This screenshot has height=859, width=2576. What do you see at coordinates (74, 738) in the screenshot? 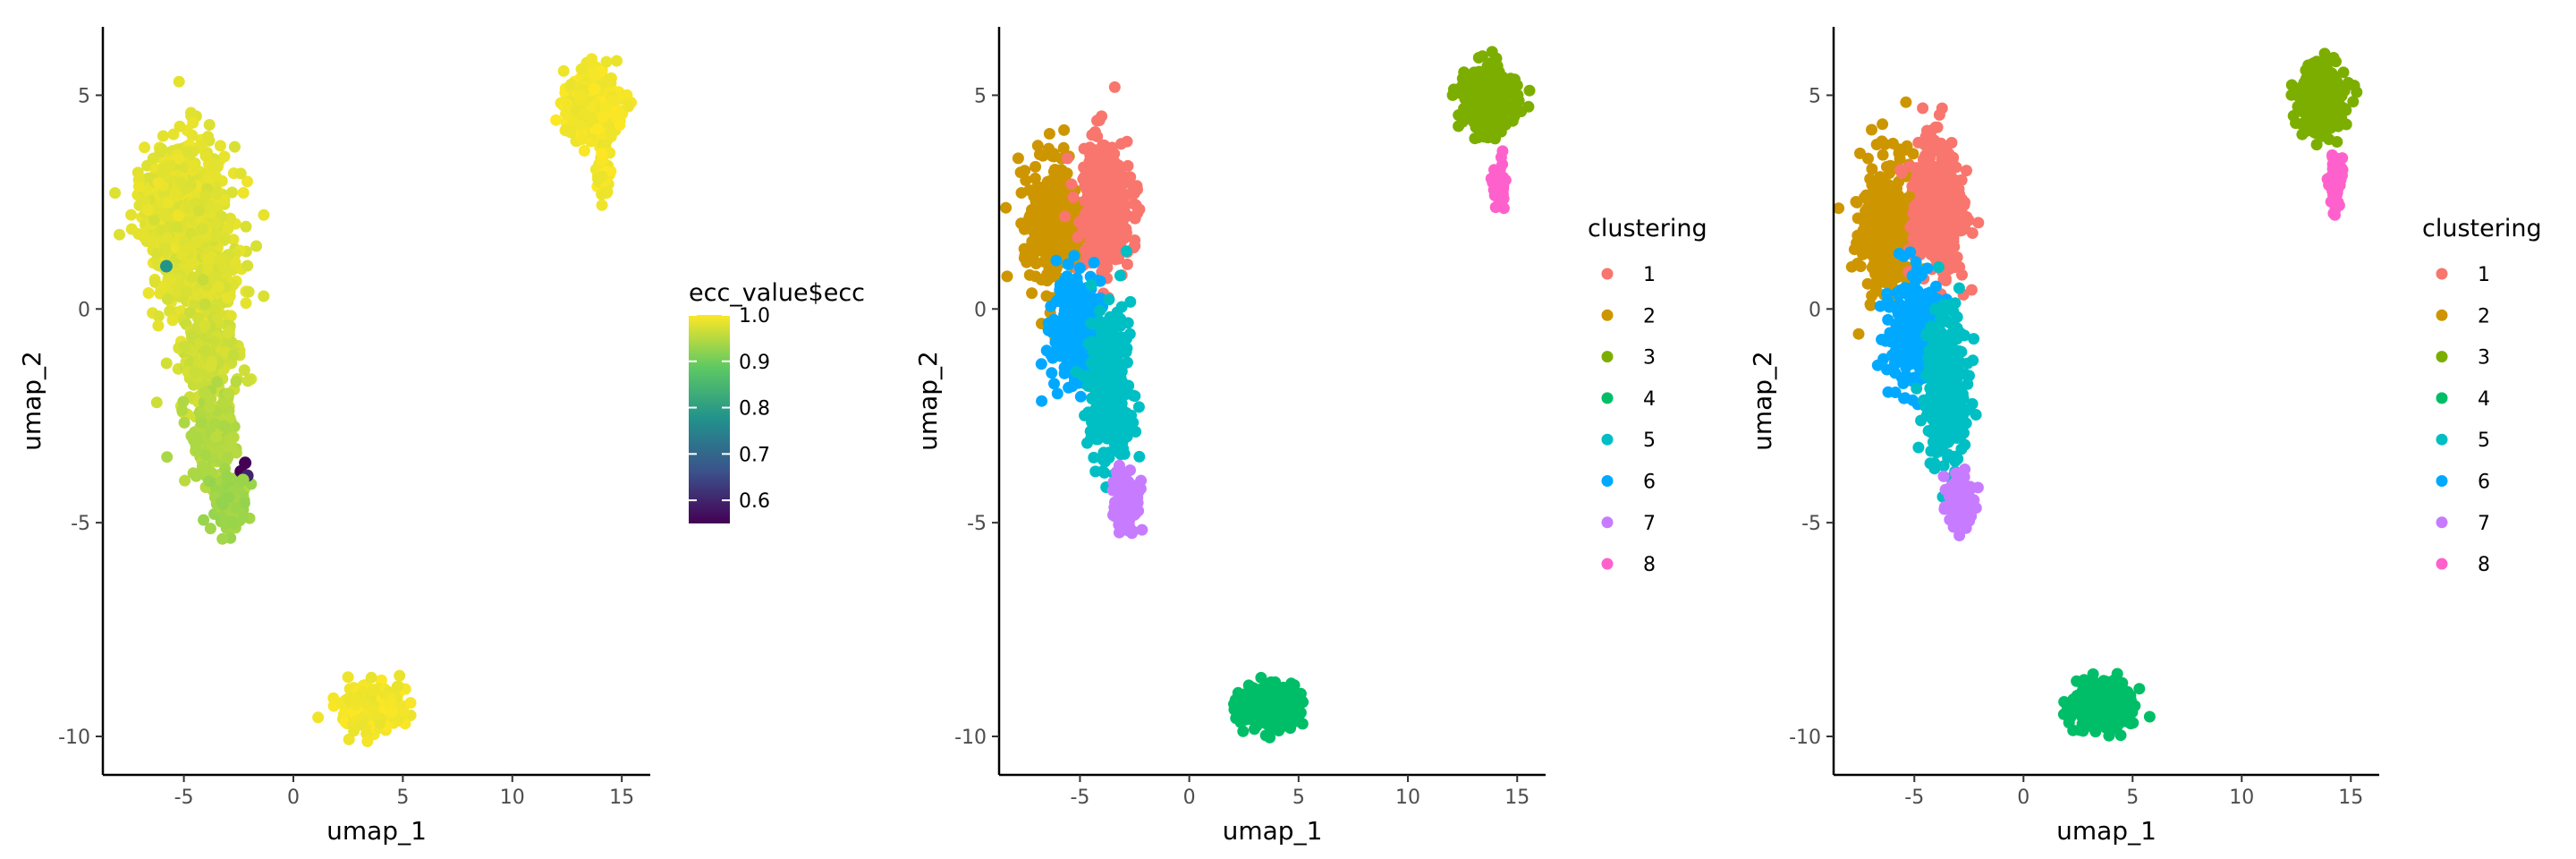
I see `y-tick-label: -10` at bounding box center [74, 738].